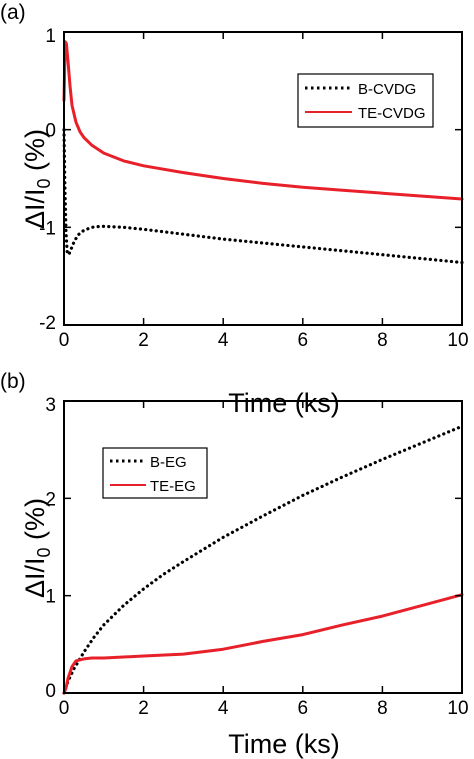 The height and width of the screenshot is (759, 474). Describe the element at coordinates (303, 340) in the screenshot. I see `panel-a-x-tick-label: 6` at that location.